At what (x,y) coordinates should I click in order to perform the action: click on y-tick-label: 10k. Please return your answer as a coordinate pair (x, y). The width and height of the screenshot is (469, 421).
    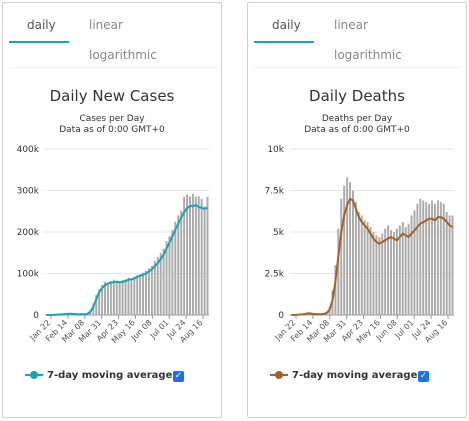
    Looking at the image, I should click on (275, 150).